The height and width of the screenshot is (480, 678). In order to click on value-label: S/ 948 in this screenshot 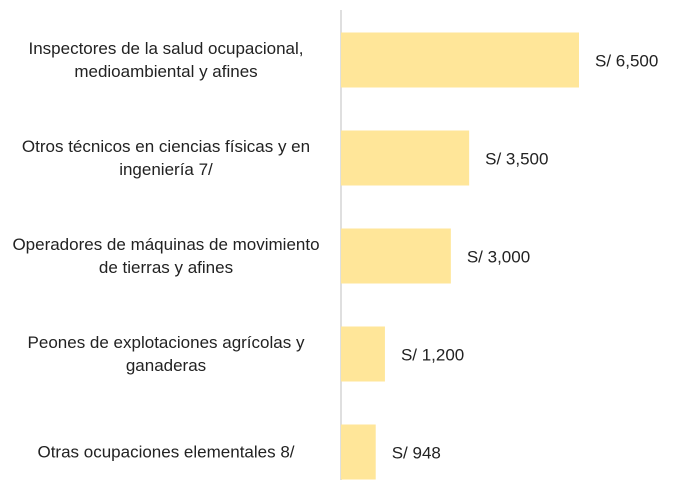, I will do `click(416, 452)`.